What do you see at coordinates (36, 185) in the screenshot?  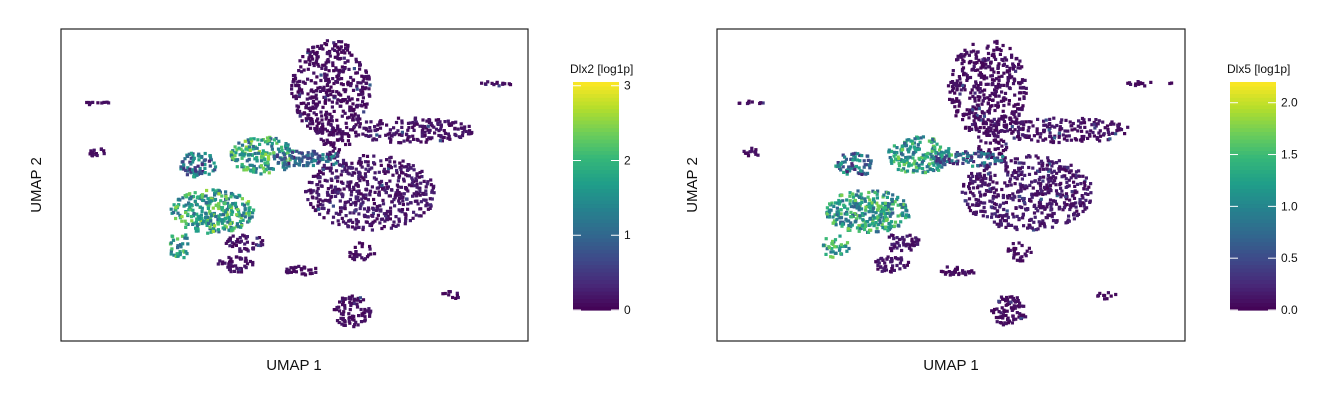 I see `y-axis-label-dlx2: UMAP 2` at bounding box center [36, 185].